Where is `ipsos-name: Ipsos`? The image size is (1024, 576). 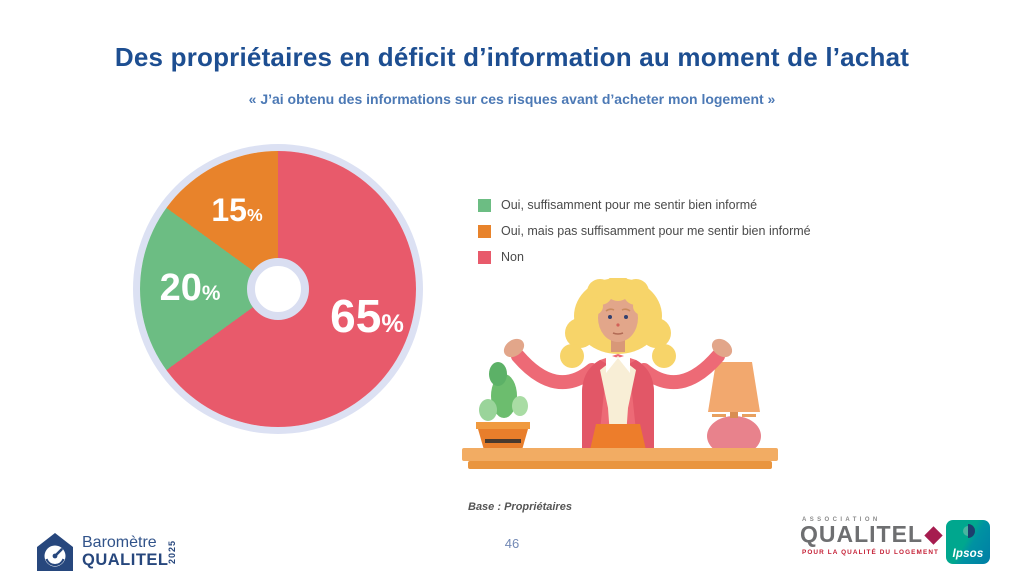
ipsos-name: Ipsos is located at coordinates (968, 554).